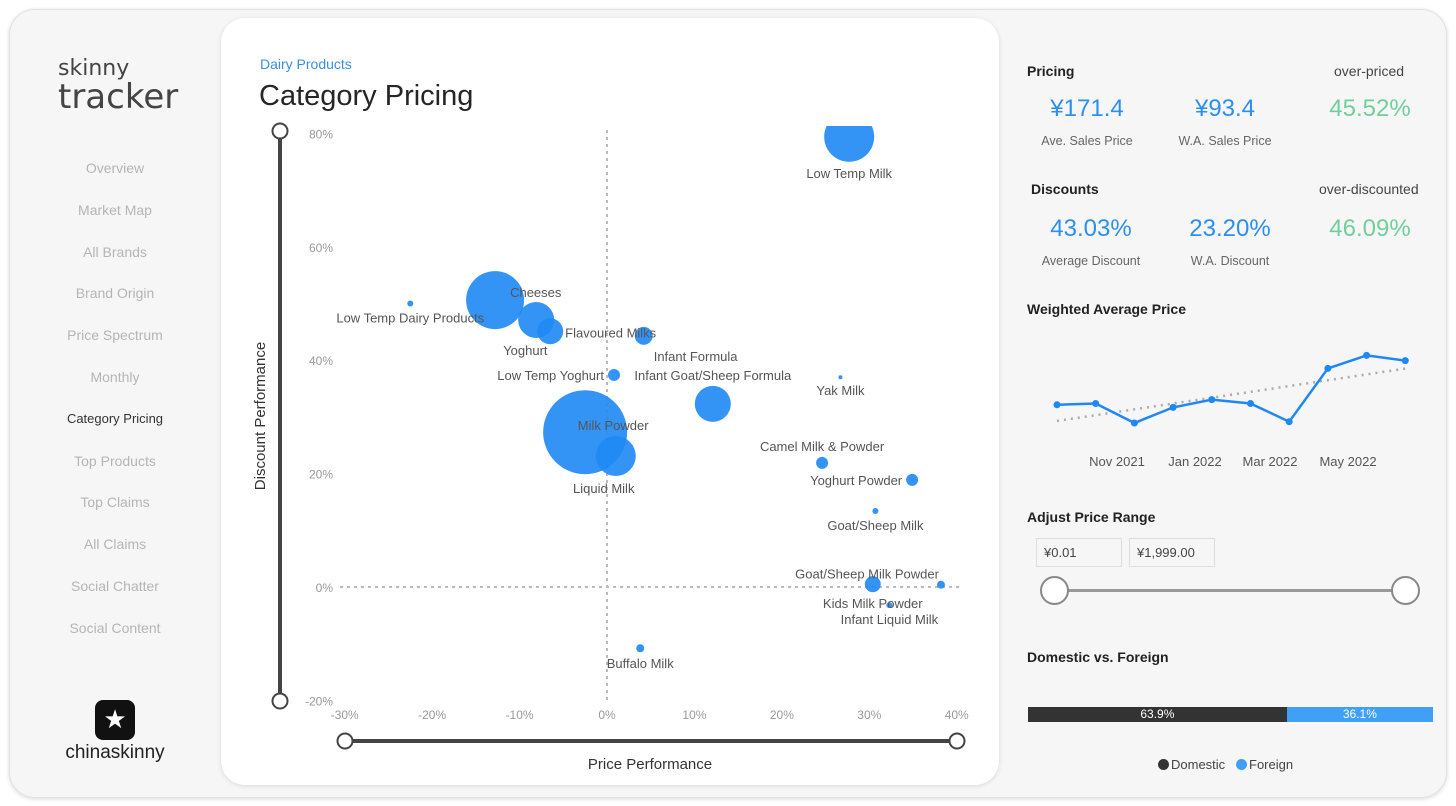 The width and height of the screenshot is (1456, 806). What do you see at coordinates (1191, 764) in the screenshot?
I see `legend-domestic: Domestic` at bounding box center [1191, 764].